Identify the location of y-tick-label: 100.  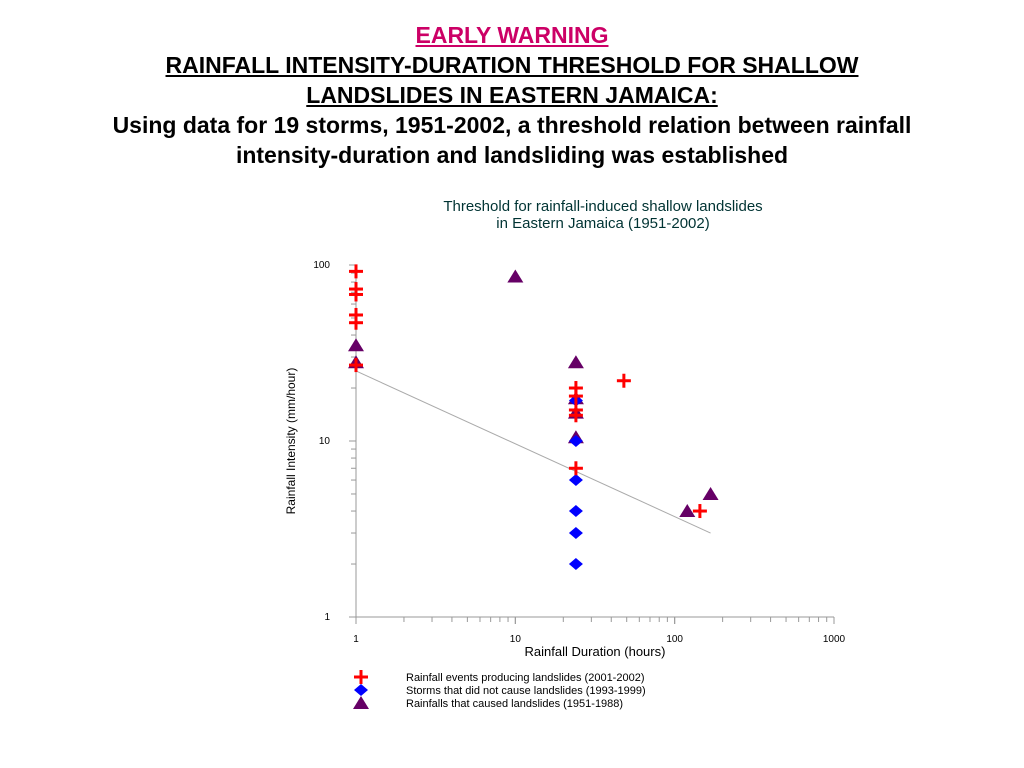
(321, 265).